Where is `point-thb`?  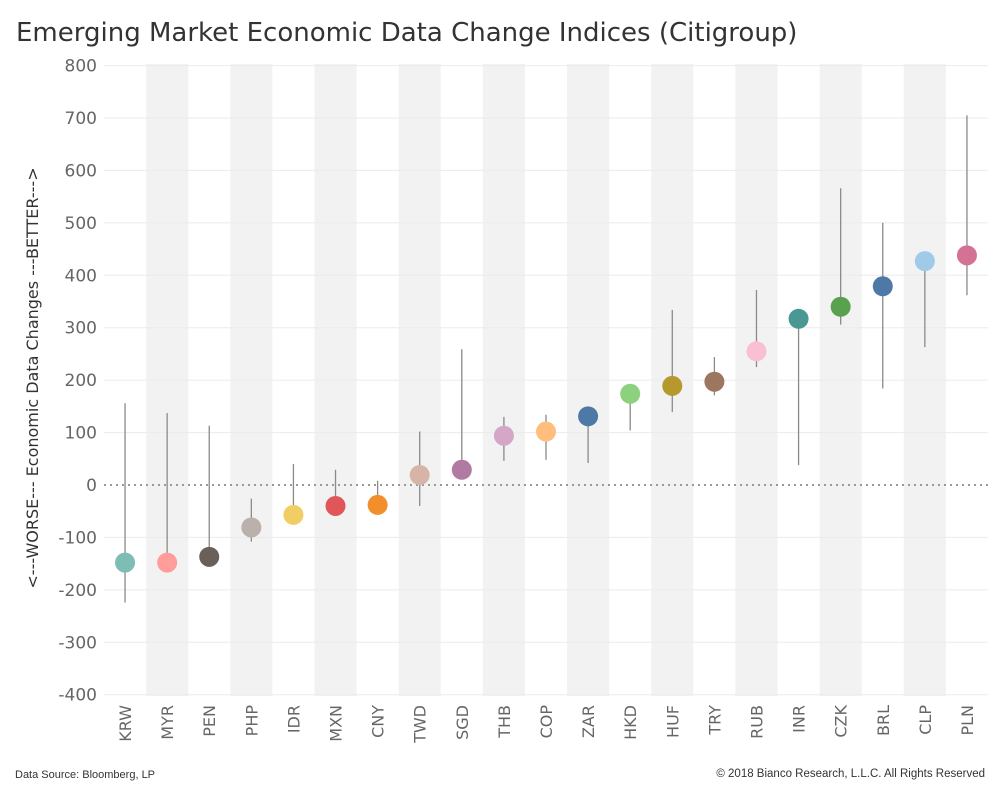 point-thb is located at coordinates (503, 435).